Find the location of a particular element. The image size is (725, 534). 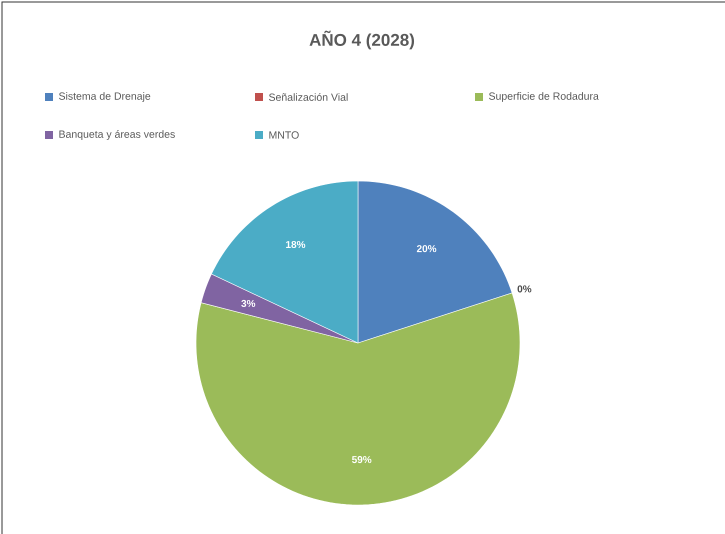

data-label: 20% is located at coordinates (426, 248).